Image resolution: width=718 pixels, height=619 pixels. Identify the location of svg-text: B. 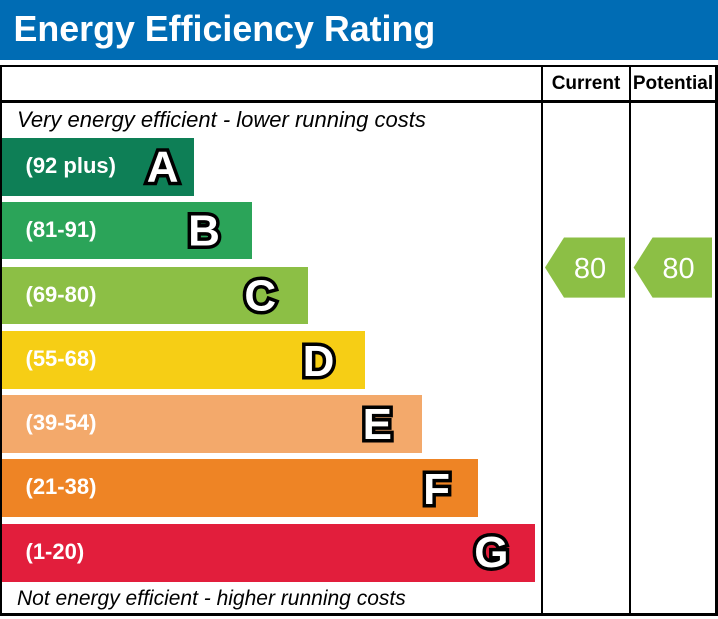
(204, 231).